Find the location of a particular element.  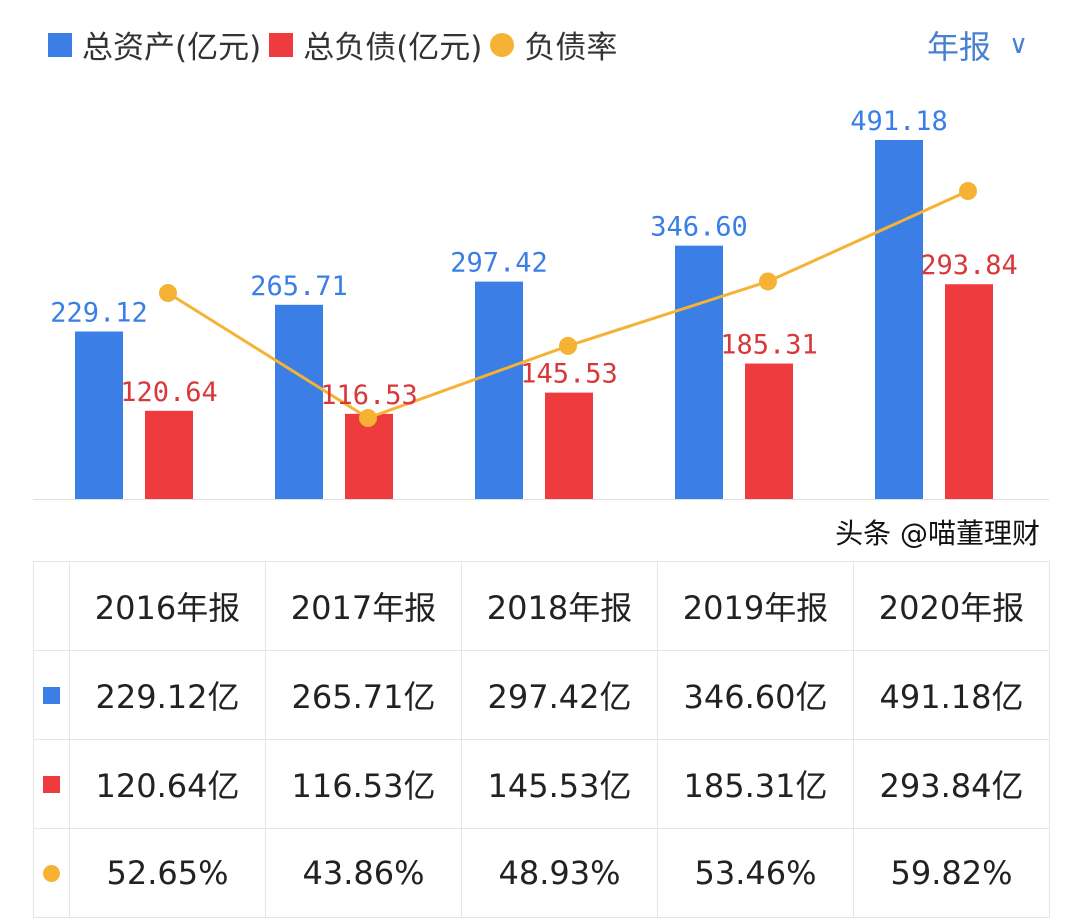

watermark: 头条 @喵董理财 is located at coordinates (937, 533).